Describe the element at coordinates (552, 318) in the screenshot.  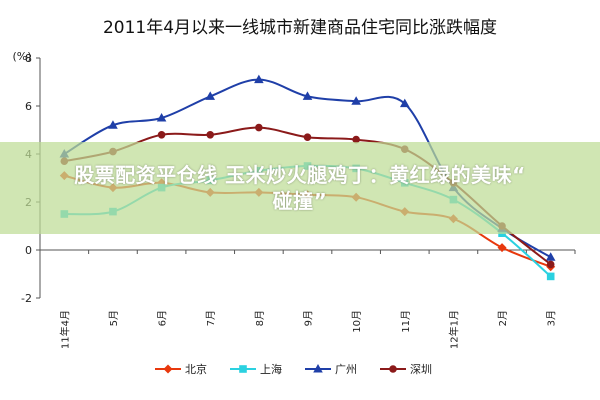
I see `x-tick-label: 3月` at that location.